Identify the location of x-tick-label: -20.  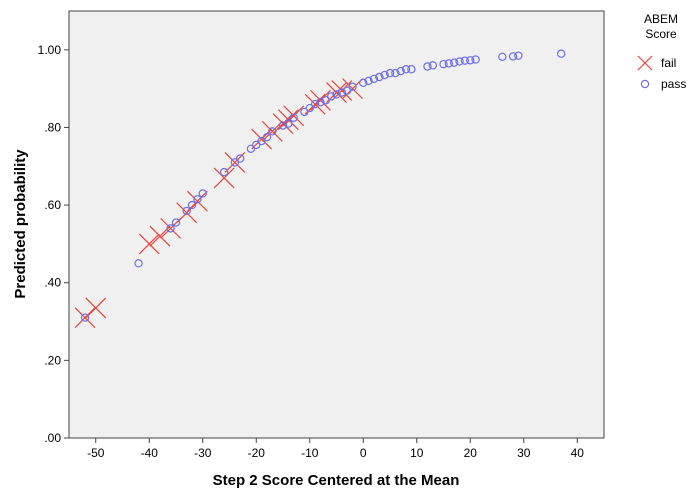
(257, 453).